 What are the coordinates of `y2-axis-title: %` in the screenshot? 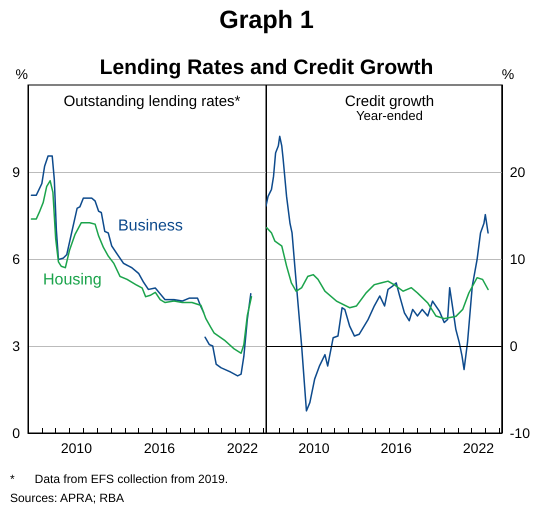 It's located at (508, 74).